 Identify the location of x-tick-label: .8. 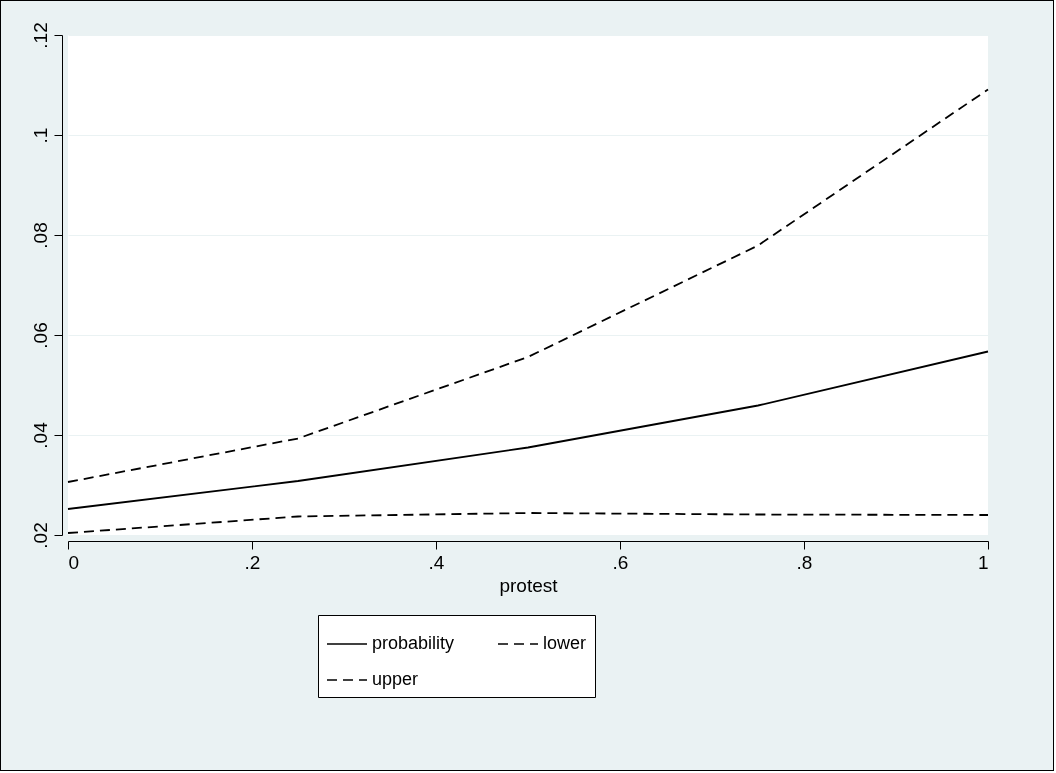
(804, 562).